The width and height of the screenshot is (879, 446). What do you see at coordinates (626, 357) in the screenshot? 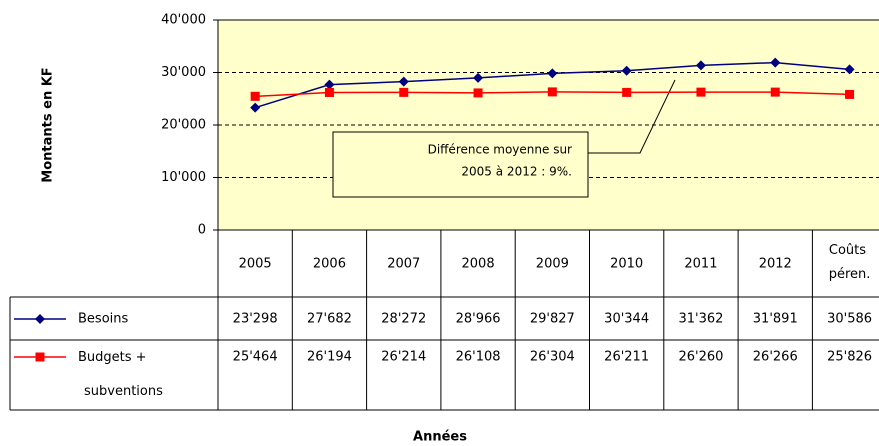
I see `data-label: 26'211` at bounding box center [626, 357].